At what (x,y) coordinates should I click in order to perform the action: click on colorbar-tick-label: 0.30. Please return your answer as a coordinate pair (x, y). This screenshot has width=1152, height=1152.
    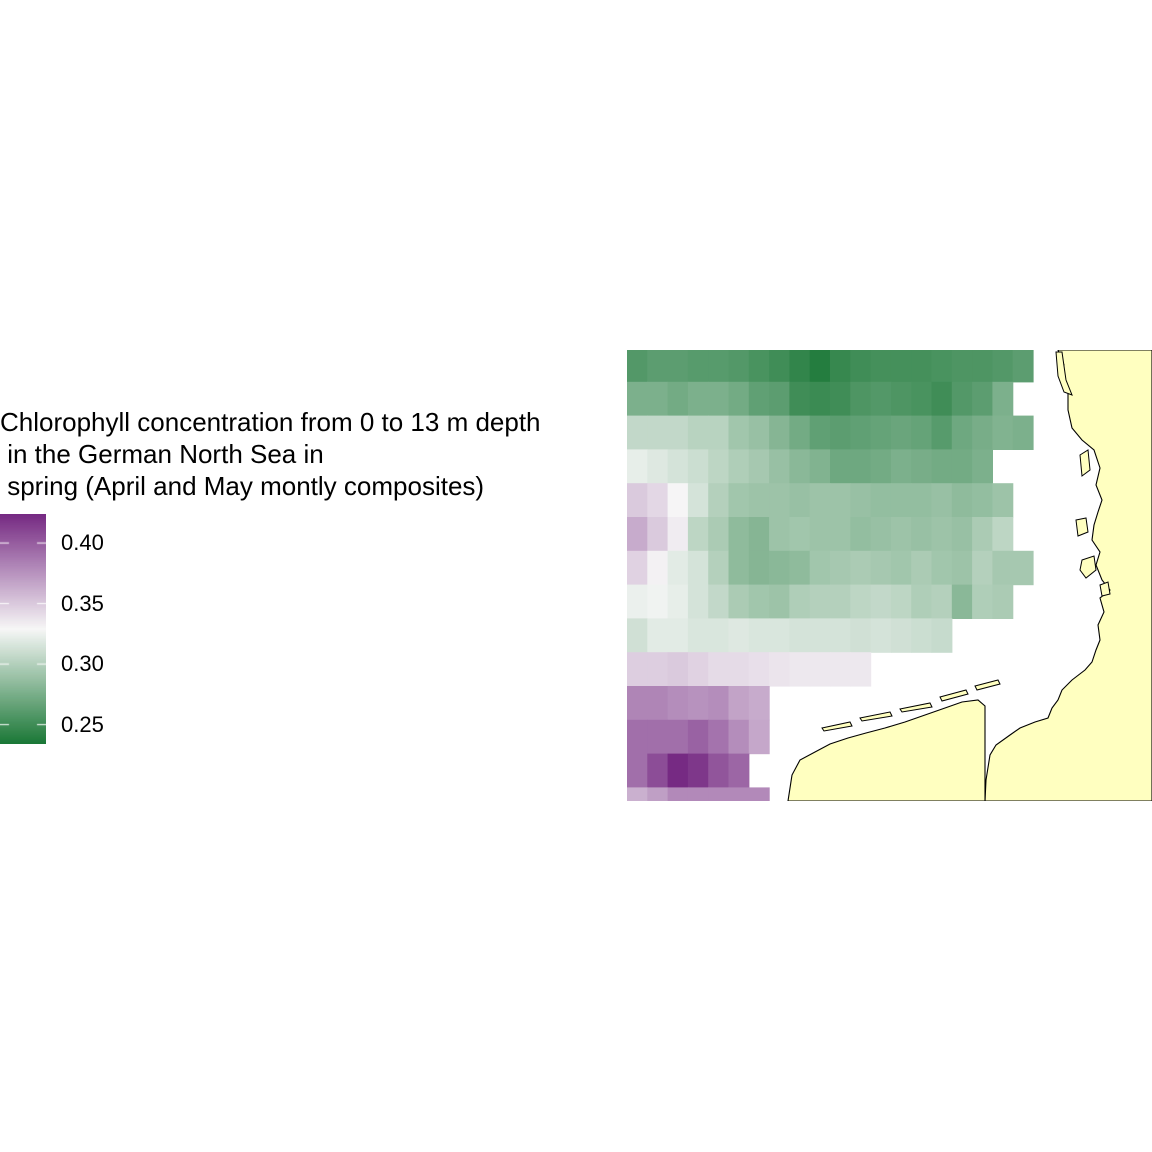
    Looking at the image, I should click on (82, 664).